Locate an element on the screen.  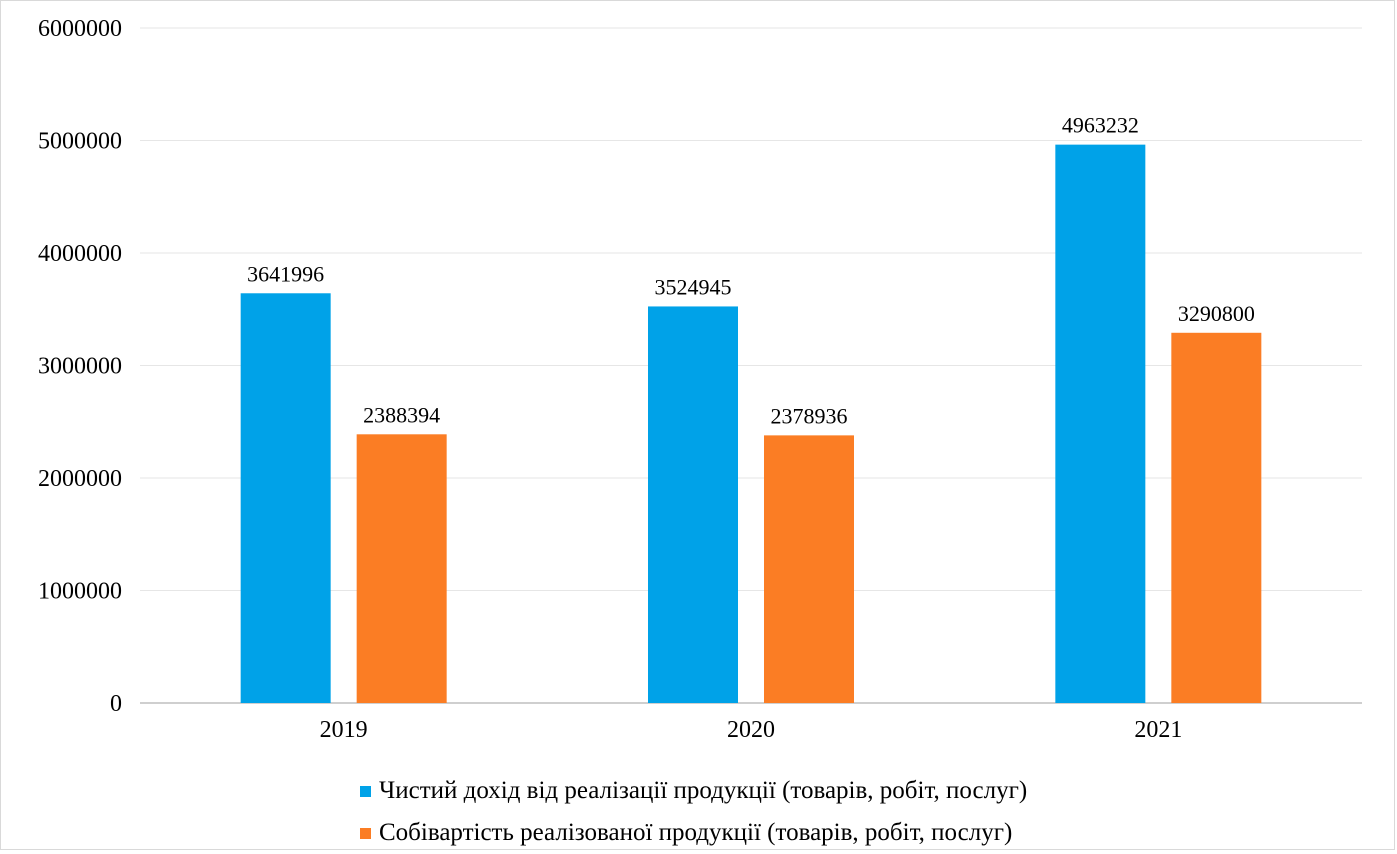
data-label: 3524945 is located at coordinates (693, 286).